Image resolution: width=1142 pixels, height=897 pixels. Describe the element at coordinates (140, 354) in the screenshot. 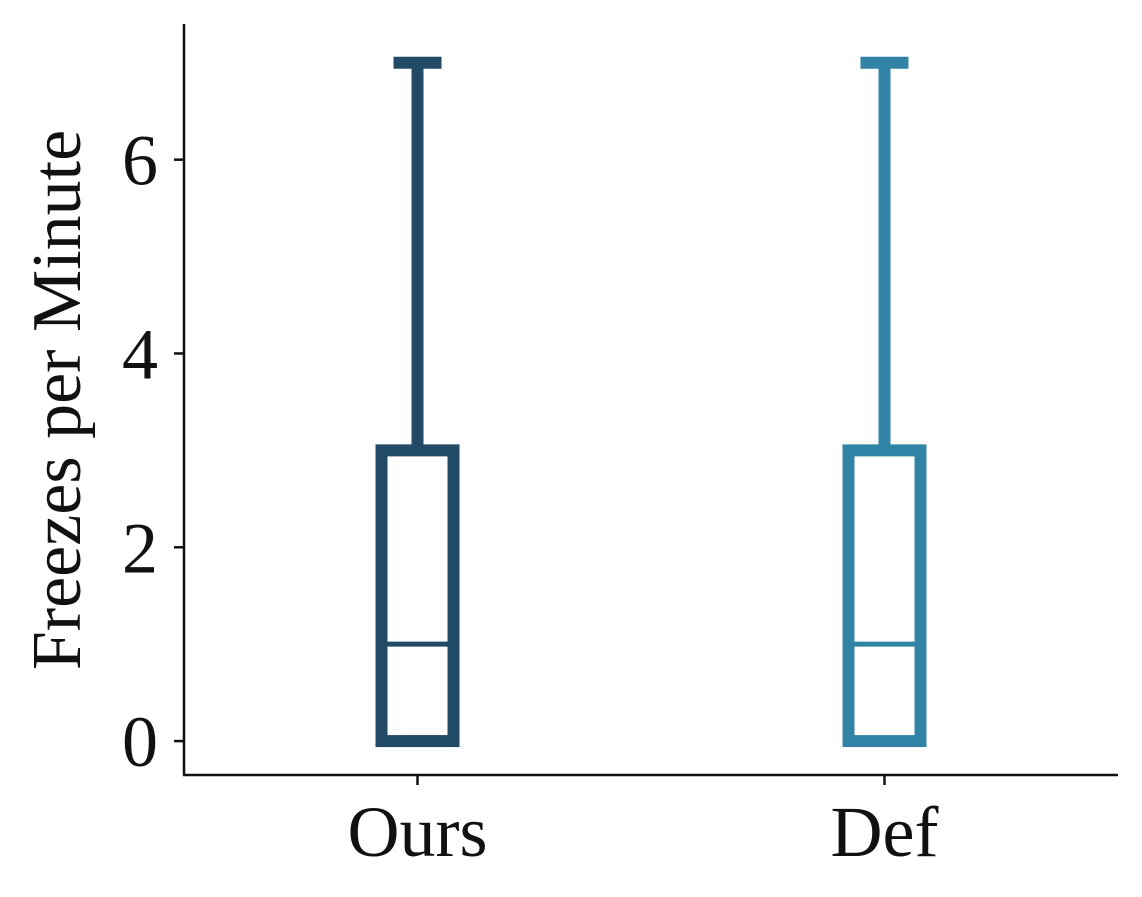

I see `y-tick-label: 4` at that location.